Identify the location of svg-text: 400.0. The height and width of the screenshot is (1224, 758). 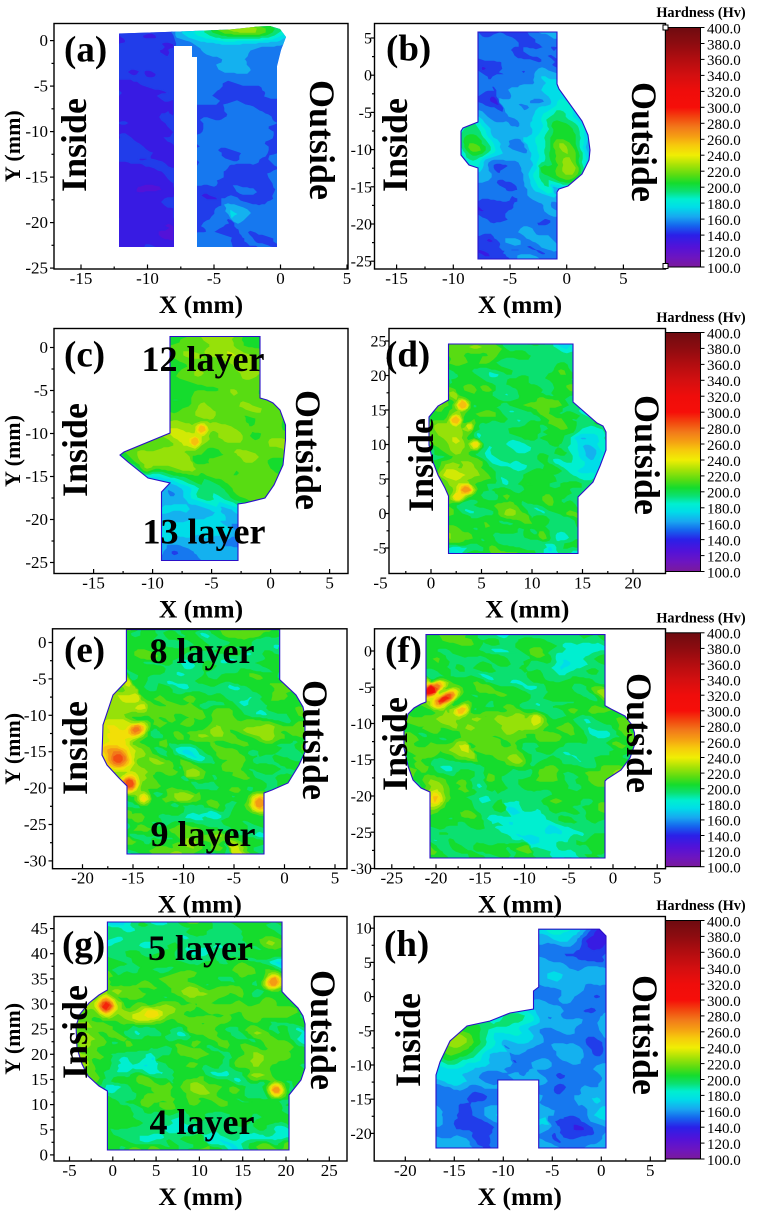
(724, 635).